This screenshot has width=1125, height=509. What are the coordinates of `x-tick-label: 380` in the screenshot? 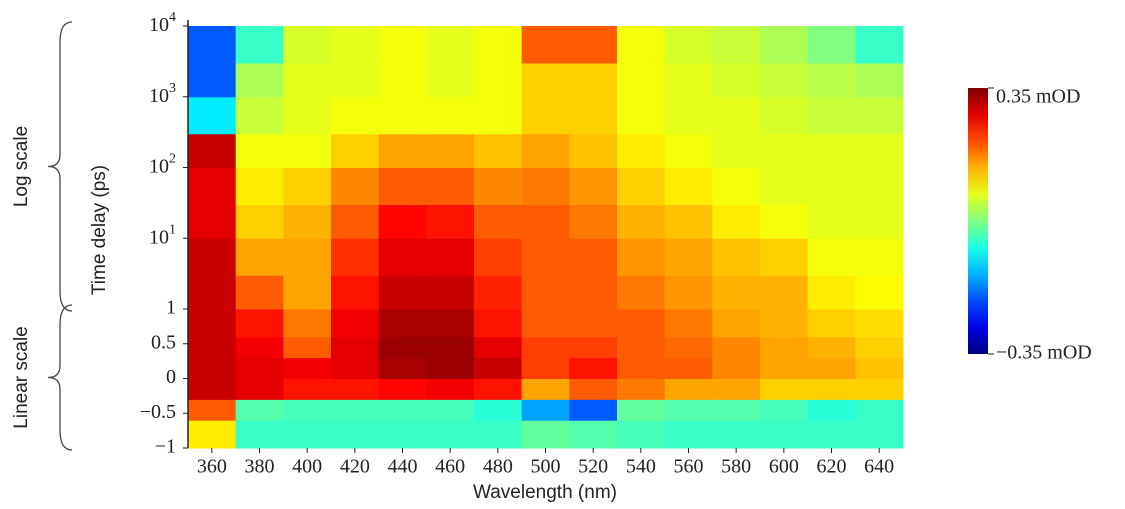 It's located at (260, 467).